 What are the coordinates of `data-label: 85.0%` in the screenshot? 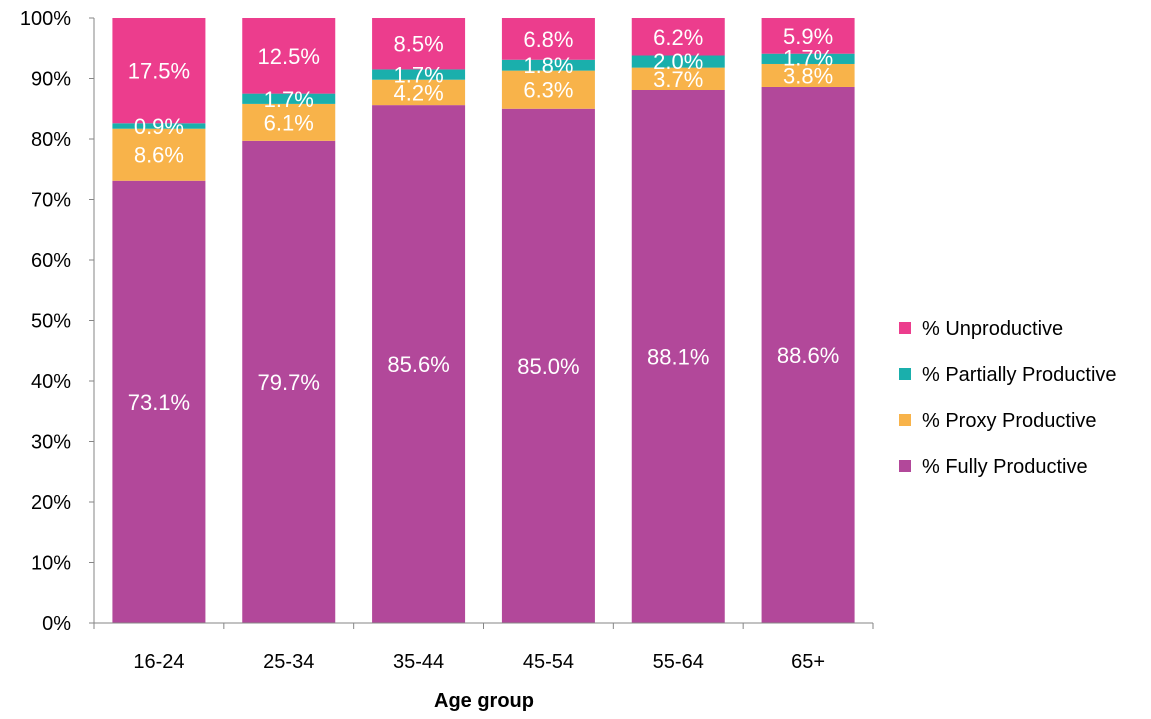 It's located at (548, 366).